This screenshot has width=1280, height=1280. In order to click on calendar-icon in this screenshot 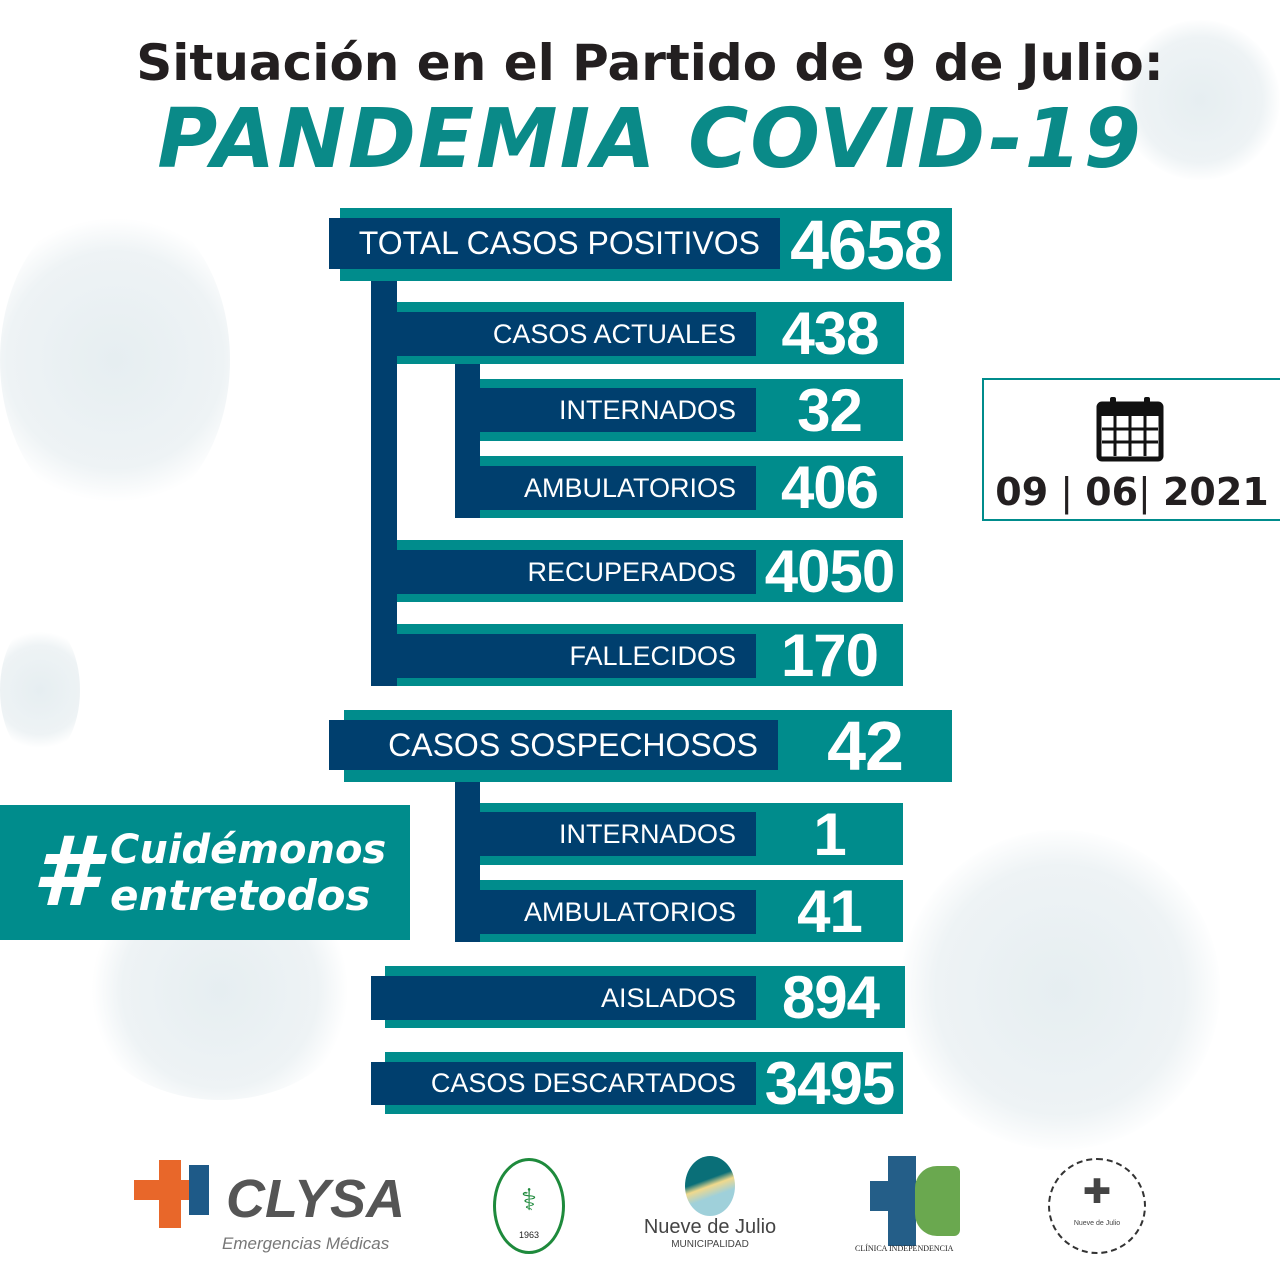, I will do `click(1130, 429)`.